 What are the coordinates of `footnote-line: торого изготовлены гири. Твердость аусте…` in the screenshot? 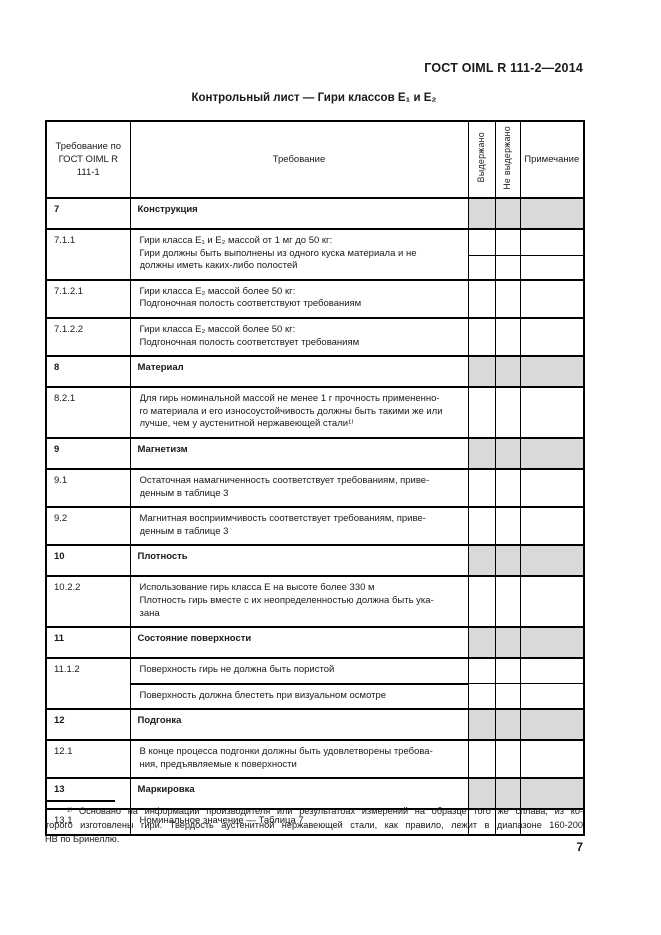 It's located at (314, 824).